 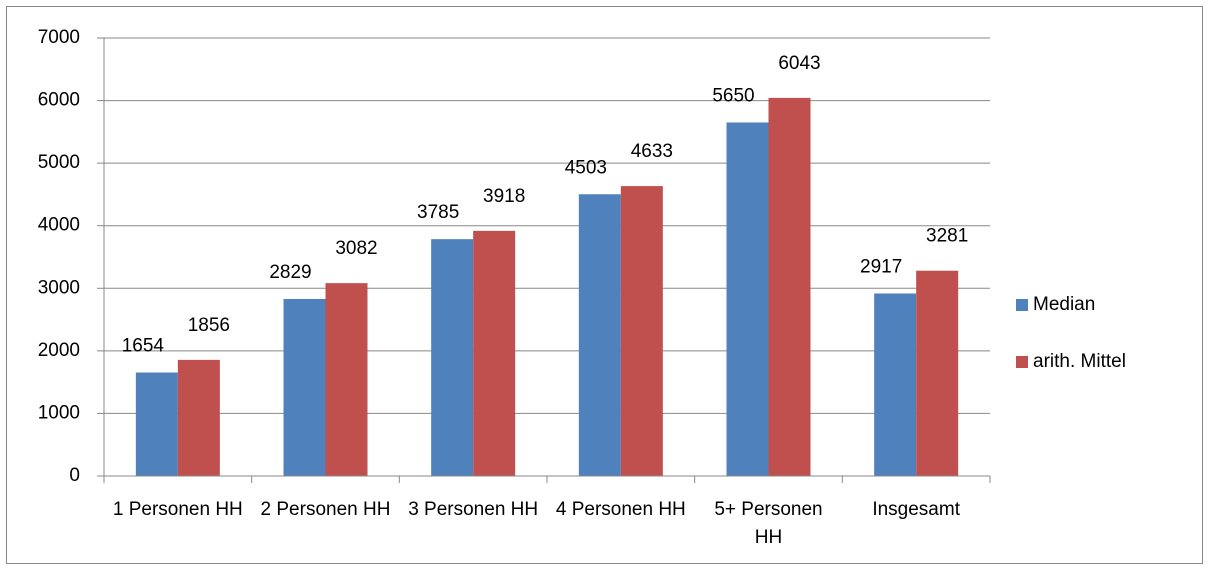 What do you see at coordinates (59, 225) in the screenshot?
I see `y-tick-label: 4000` at bounding box center [59, 225].